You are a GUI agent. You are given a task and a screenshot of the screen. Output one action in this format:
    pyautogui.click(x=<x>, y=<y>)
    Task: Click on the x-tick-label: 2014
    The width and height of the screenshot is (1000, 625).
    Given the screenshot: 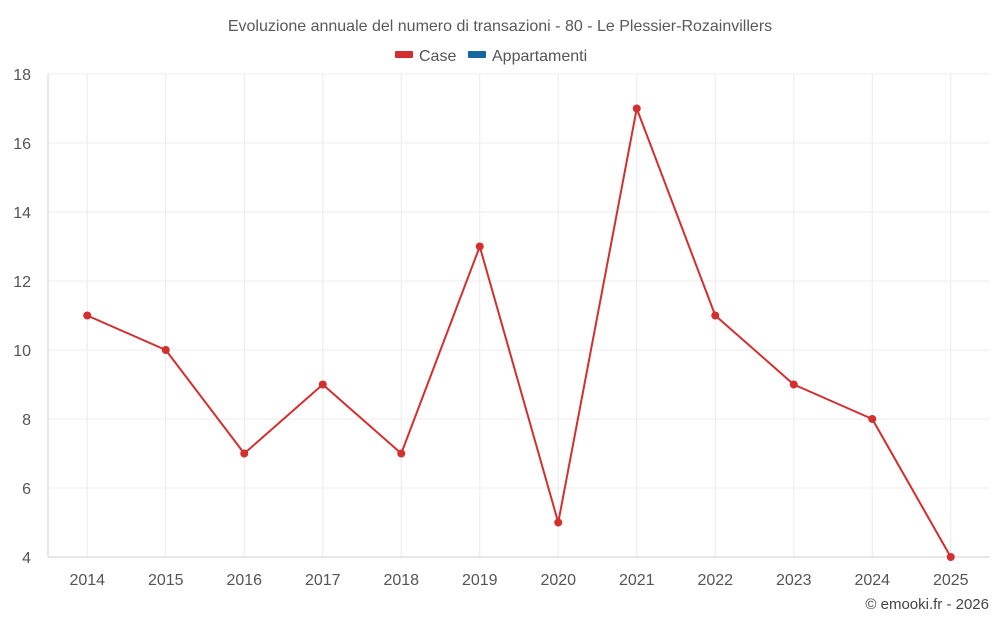 What is the action you would take?
    pyautogui.click(x=87, y=580)
    